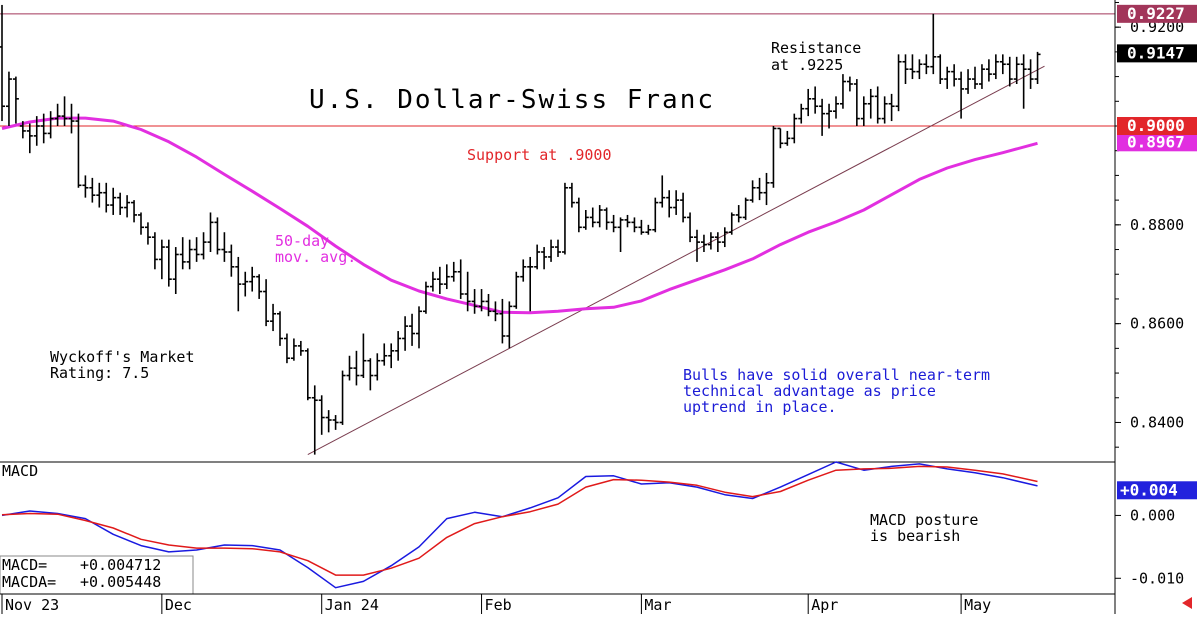  I want to click on macd-tick-label: -0.010, so click(1157, 578).